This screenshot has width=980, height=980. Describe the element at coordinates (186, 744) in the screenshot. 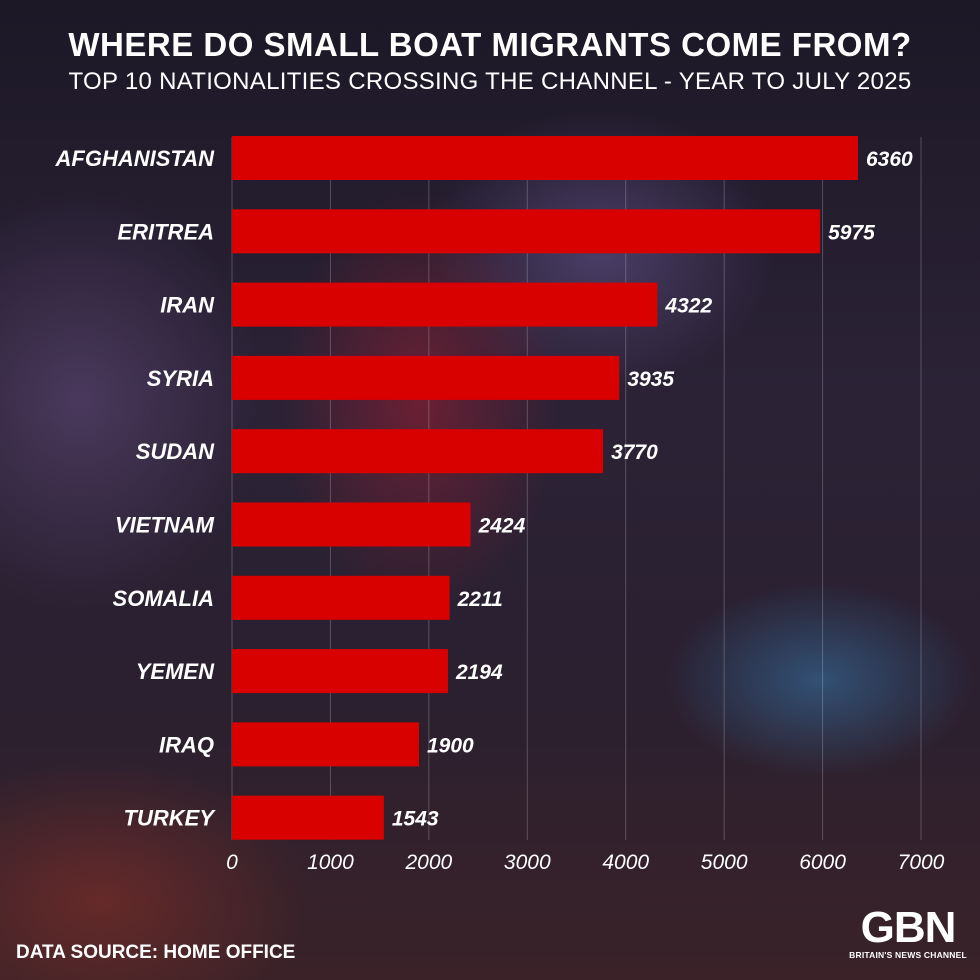

I see `category-label: IRAQ` at that location.